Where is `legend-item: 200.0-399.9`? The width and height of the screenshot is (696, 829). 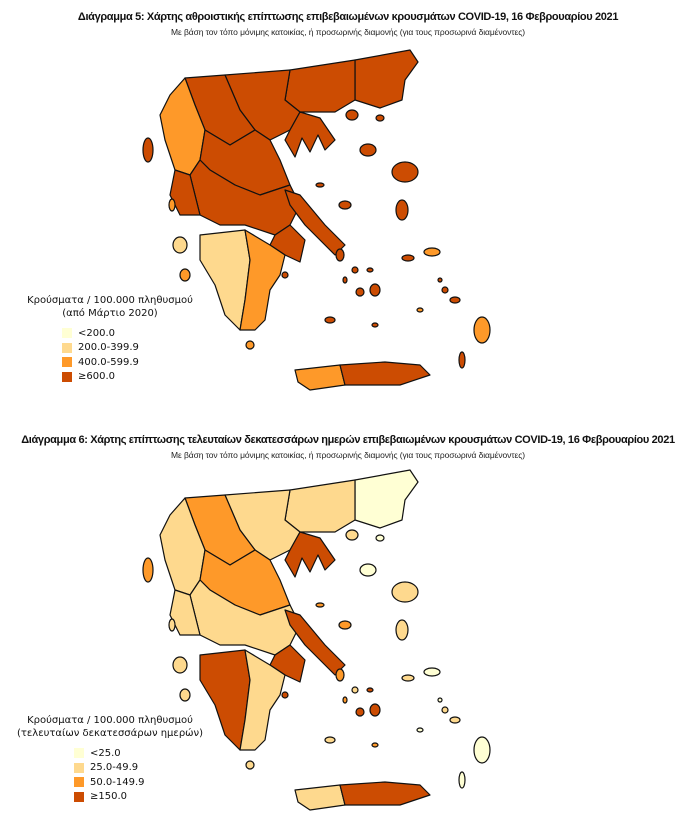
legend-item: 200.0-399.9 is located at coordinates (136, 348).